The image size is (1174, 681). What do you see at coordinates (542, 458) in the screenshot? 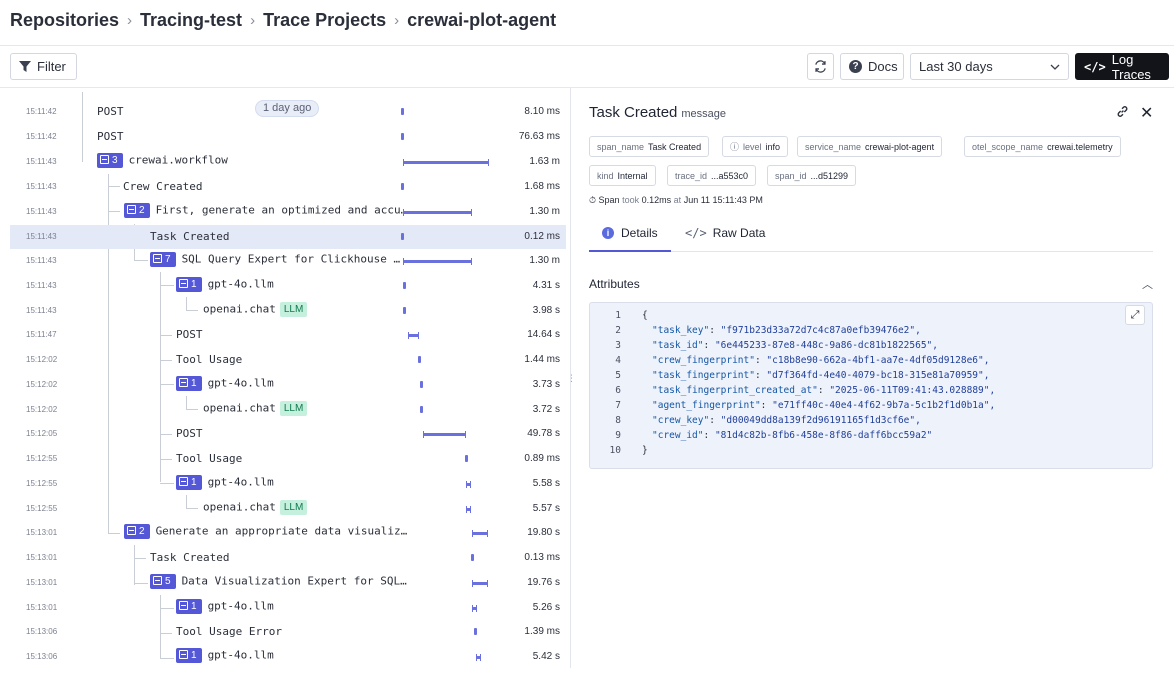
I see `span-duration: 0.89 ms` at bounding box center [542, 458].